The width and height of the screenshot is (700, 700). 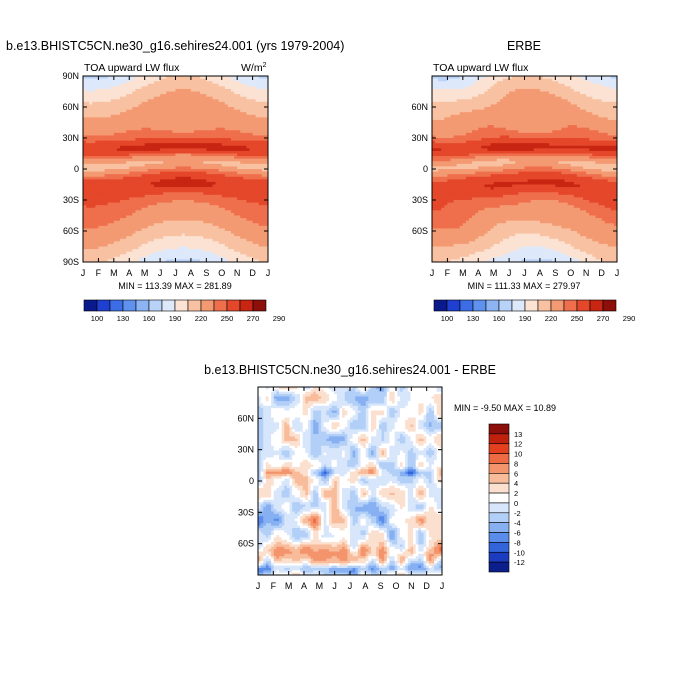 What do you see at coordinates (71, 231) in the screenshot?
I see `y-tick-label: 60S` at bounding box center [71, 231].